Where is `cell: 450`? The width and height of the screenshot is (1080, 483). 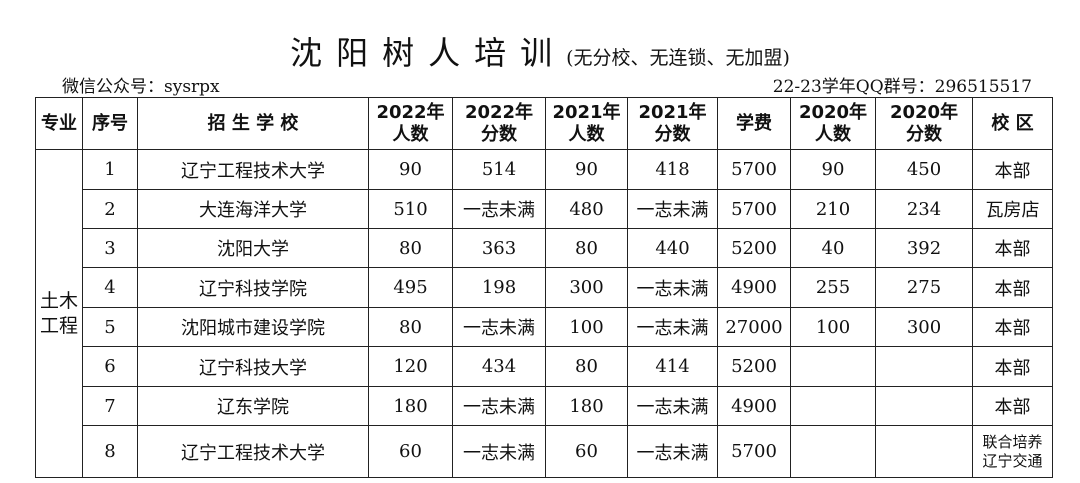
cell: 450 is located at coordinates (924, 169).